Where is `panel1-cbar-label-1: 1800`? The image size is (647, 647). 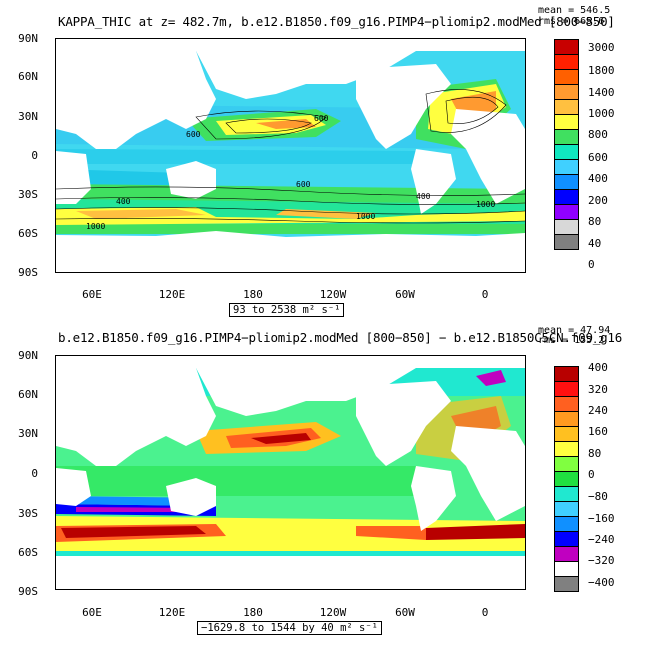
panel1-cbar-label-1: 1800 is located at coordinates (601, 70).